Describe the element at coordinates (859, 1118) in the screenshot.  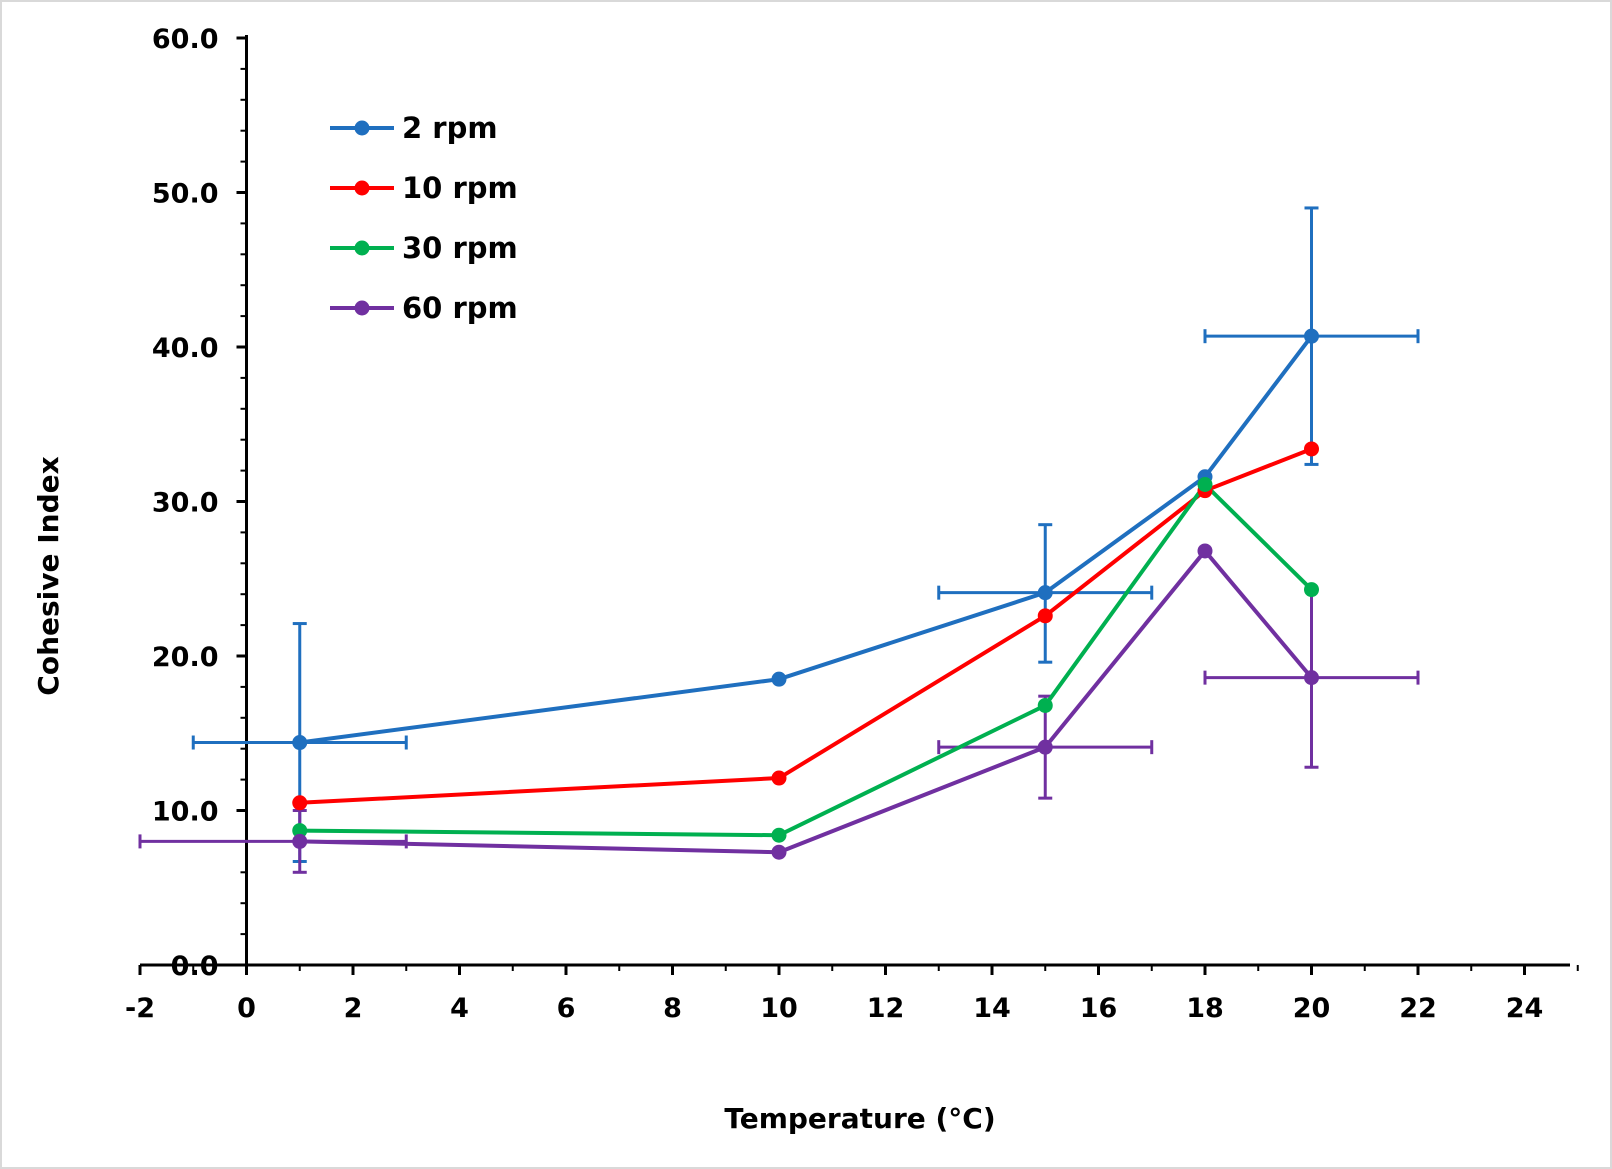
I see `x-axis-title: Temperature (°C)` at that location.